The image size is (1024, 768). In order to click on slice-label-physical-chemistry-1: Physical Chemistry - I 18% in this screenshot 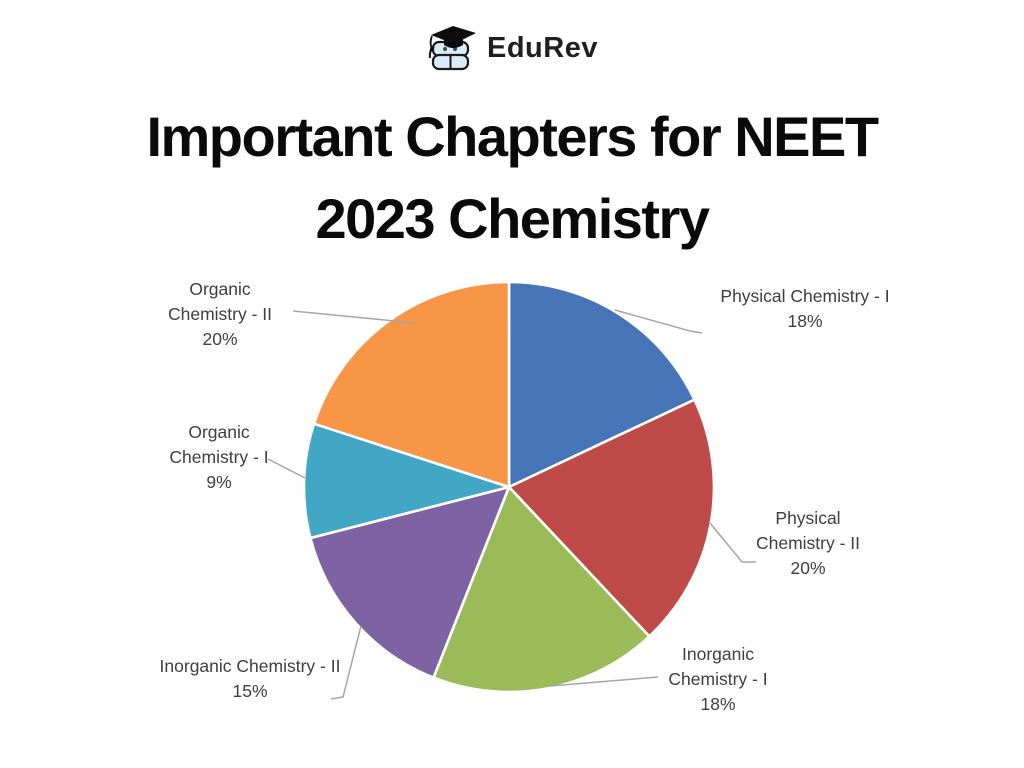, I will do `click(805, 309)`.